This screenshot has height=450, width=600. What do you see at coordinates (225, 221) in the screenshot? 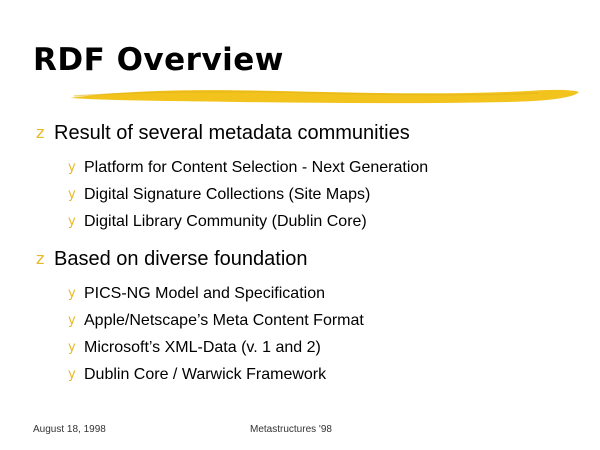
I see `list-item-label: Digital Library Community (Dublin Core)` at bounding box center [225, 221].